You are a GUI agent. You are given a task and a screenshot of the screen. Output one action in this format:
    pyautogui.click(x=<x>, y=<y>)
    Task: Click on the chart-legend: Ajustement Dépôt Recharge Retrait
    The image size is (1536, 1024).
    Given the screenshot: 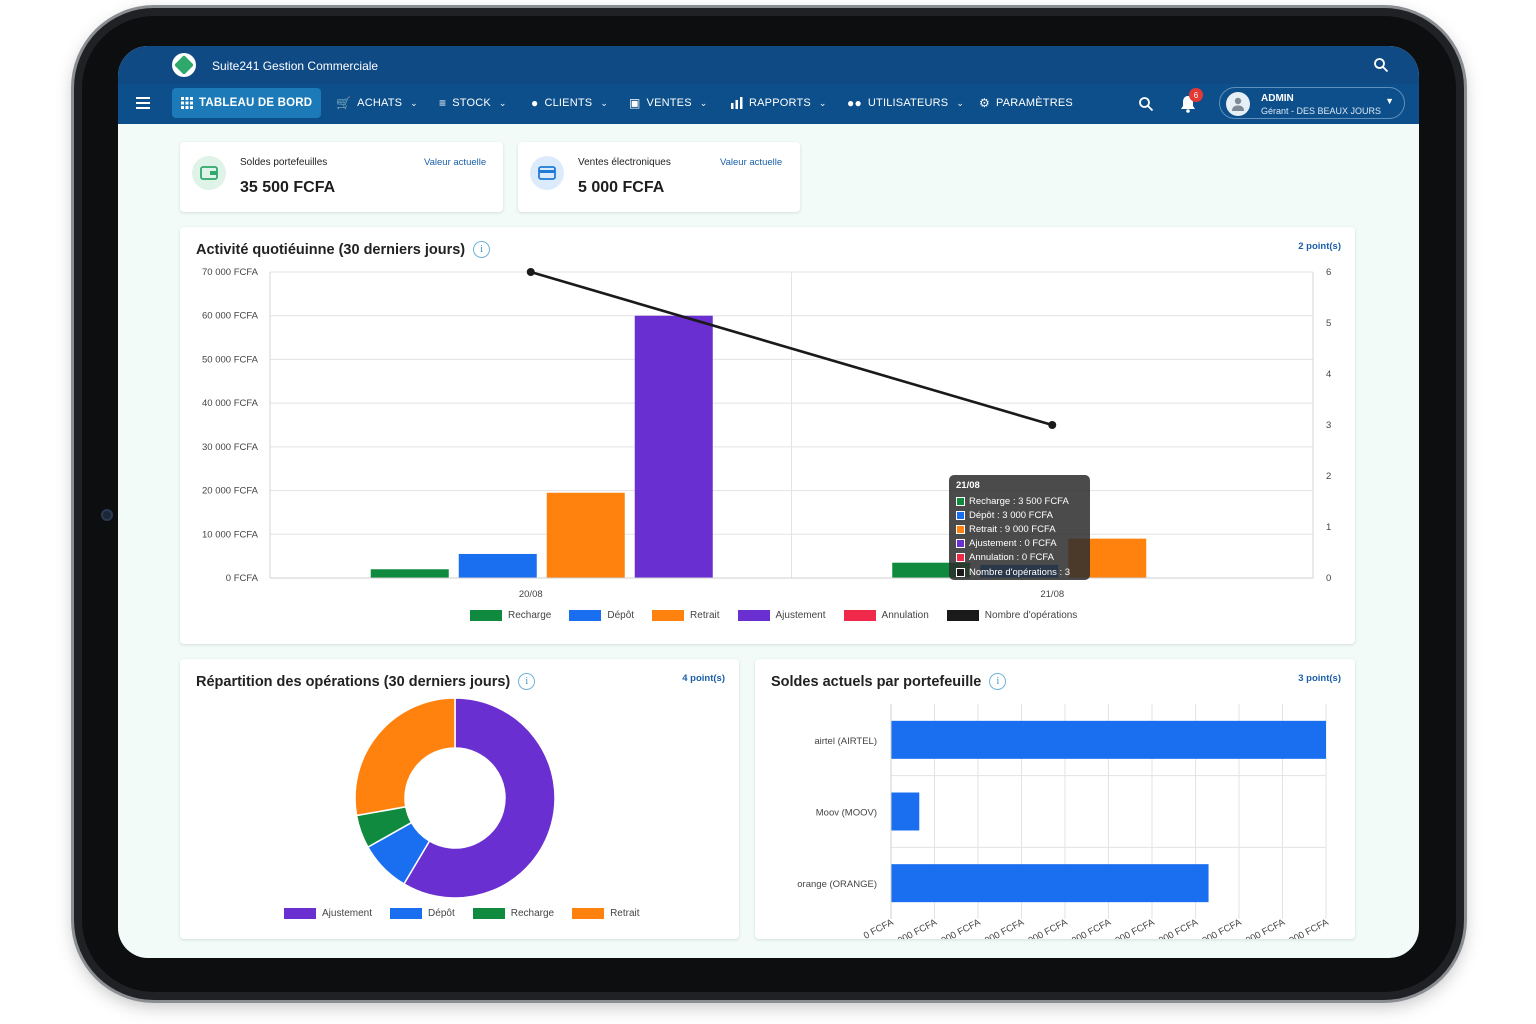 What is the action you would take?
    pyautogui.click(x=462, y=913)
    